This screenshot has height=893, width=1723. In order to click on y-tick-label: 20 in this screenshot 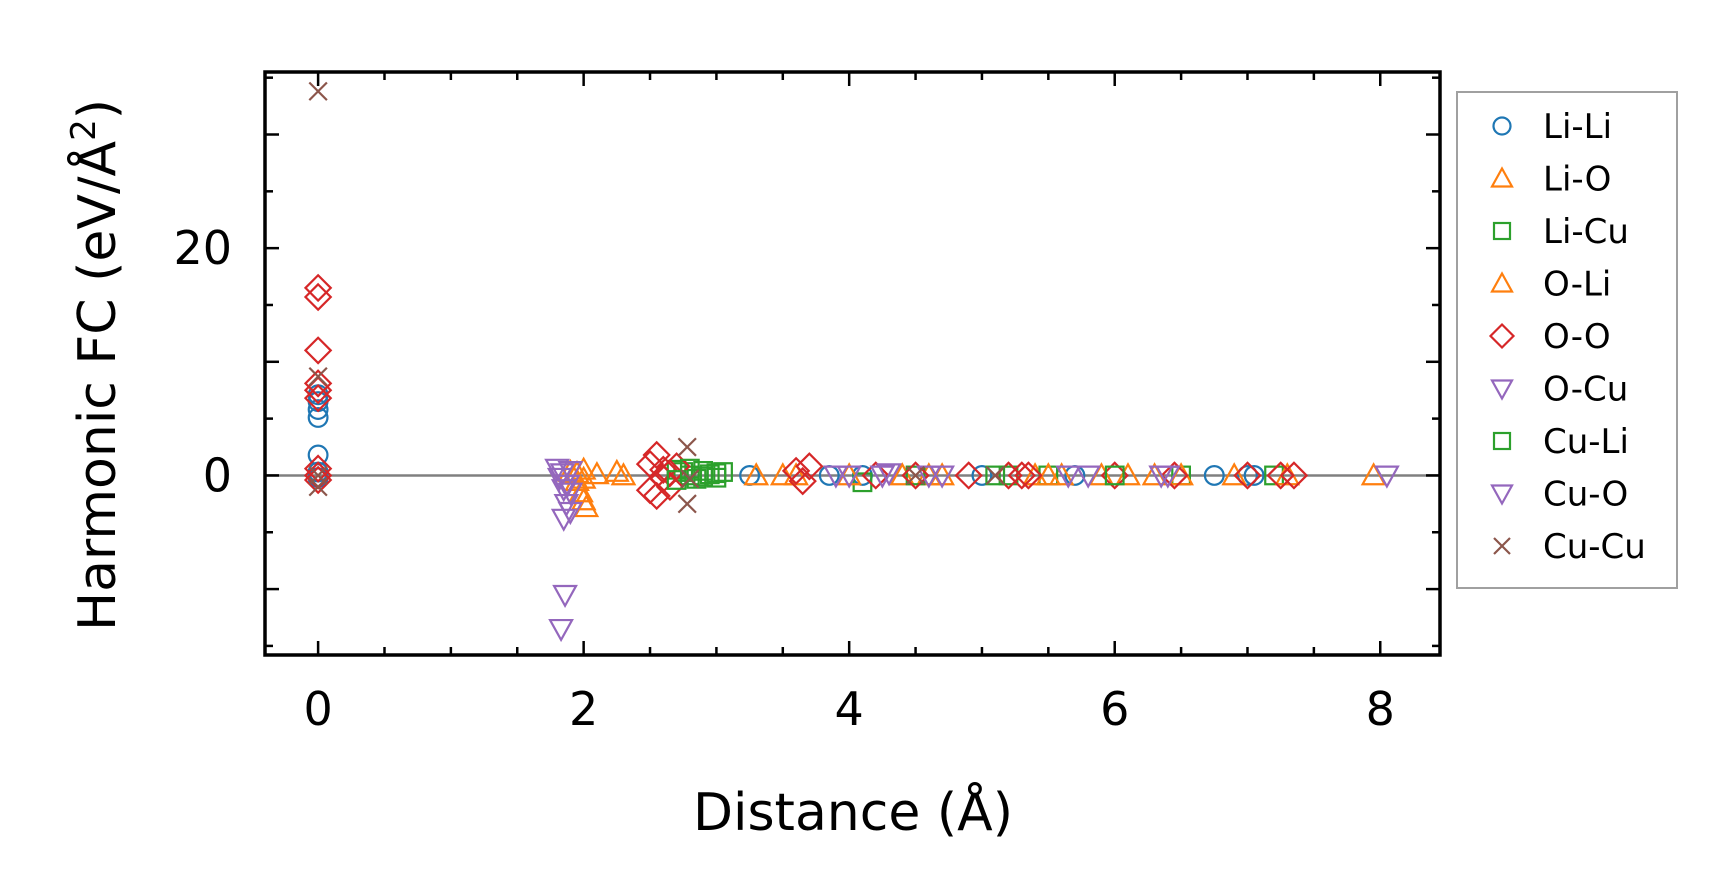, I will do `click(202, 248)`.